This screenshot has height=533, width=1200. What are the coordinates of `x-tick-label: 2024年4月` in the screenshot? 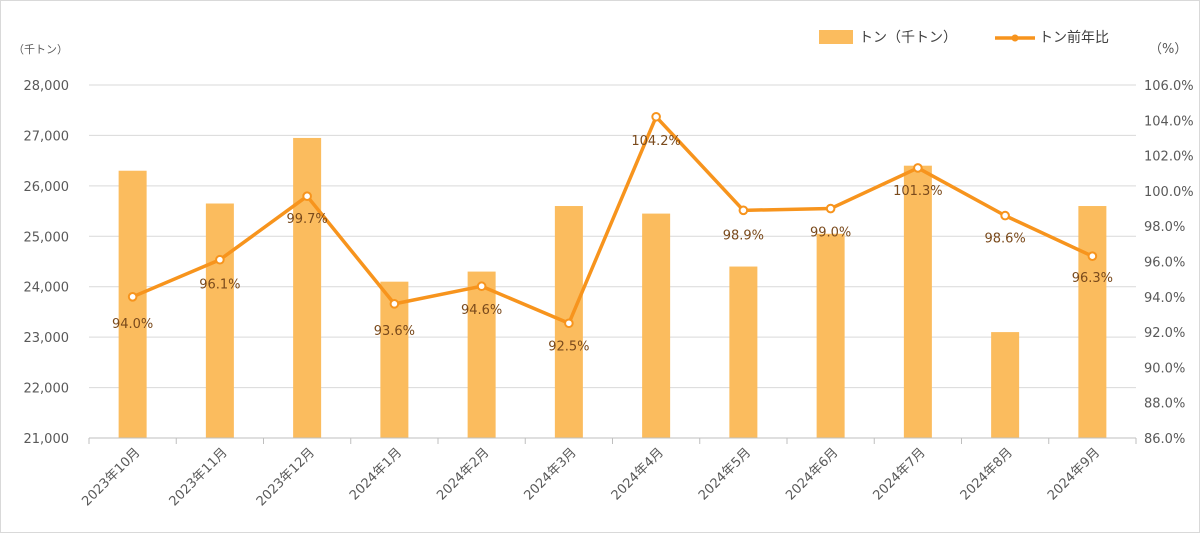 It's located at (638, 474).